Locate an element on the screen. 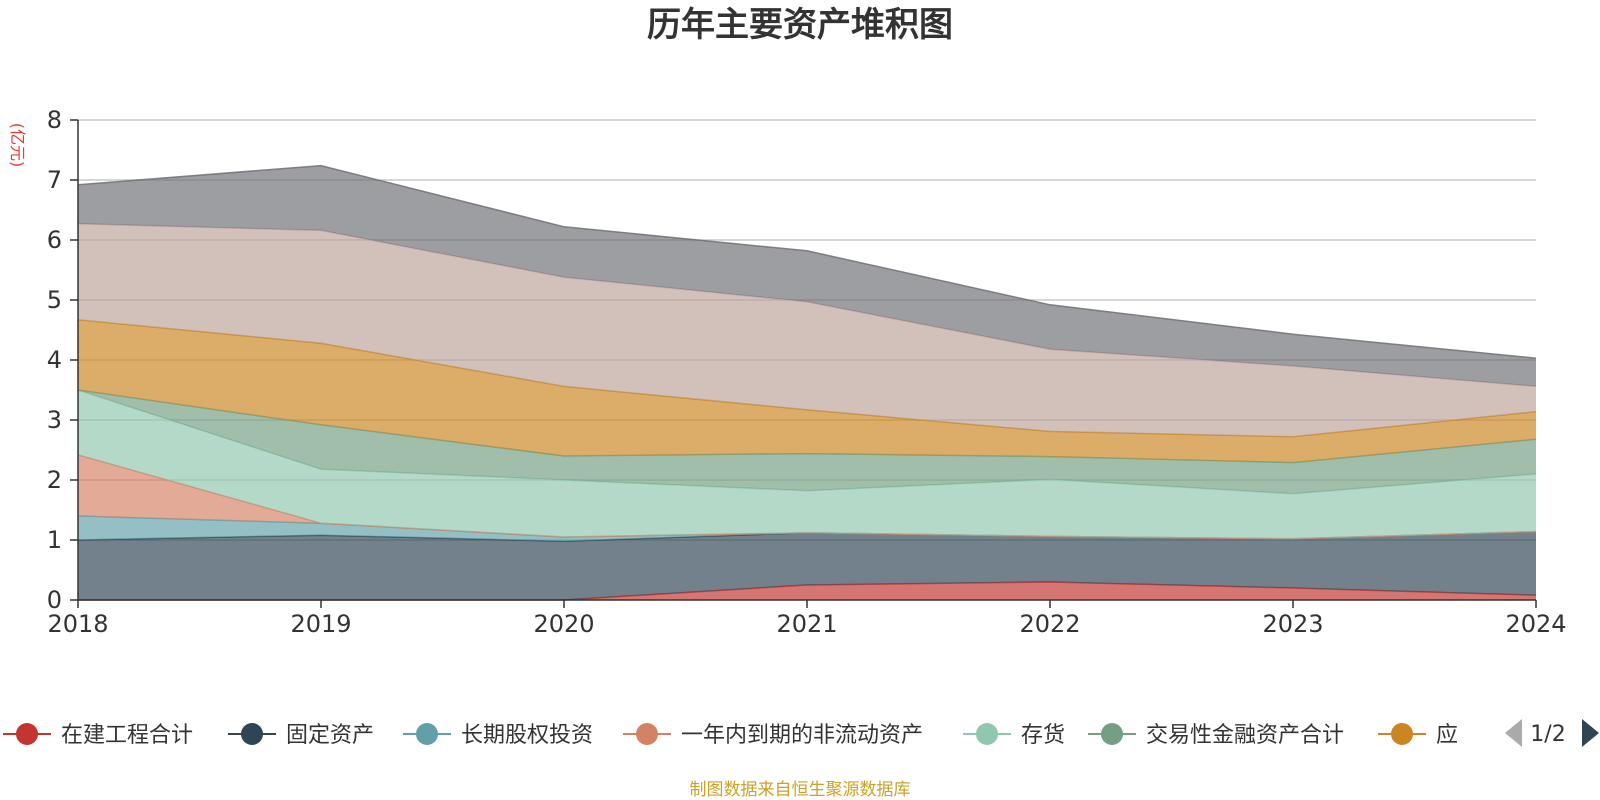 This screenshot has width=1600, height=800. y-tick-label: 8 is located at coordinates (54, 120).